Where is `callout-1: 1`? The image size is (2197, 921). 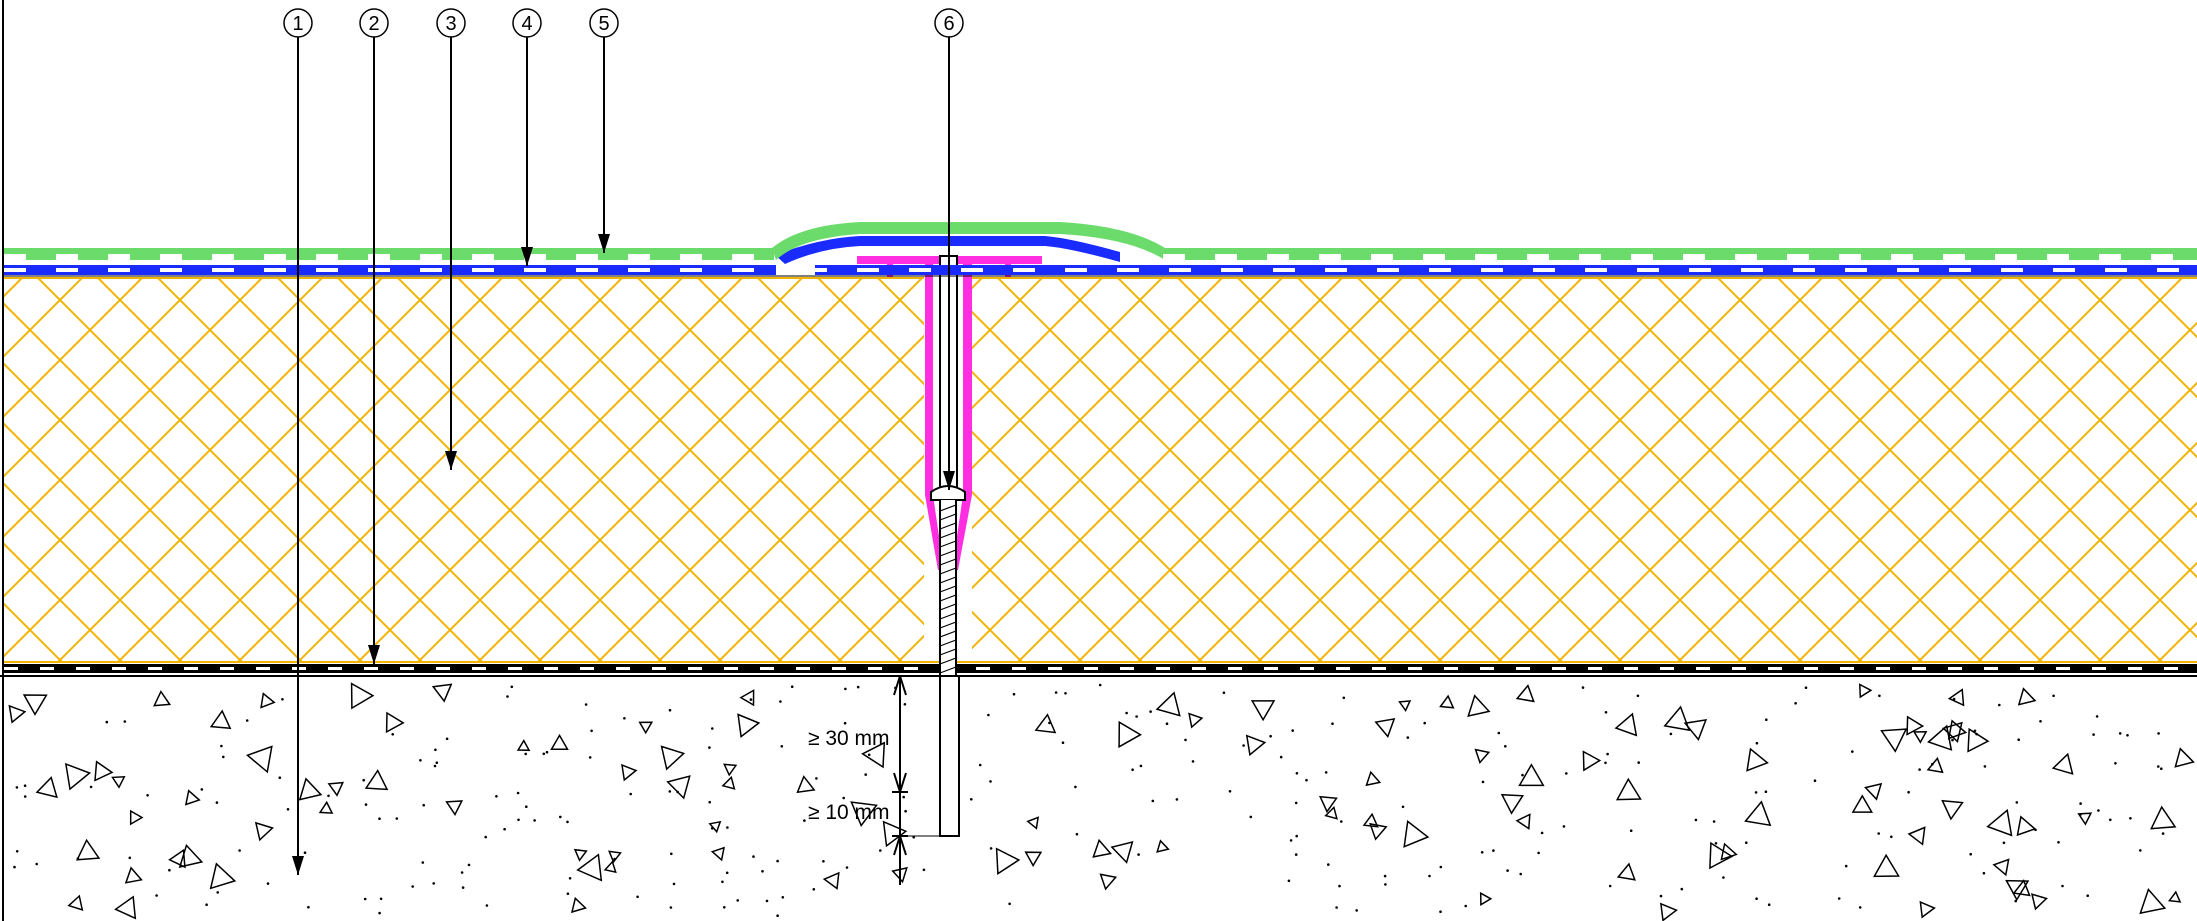
callout-1: 1 is located at coordinates (298, 441).